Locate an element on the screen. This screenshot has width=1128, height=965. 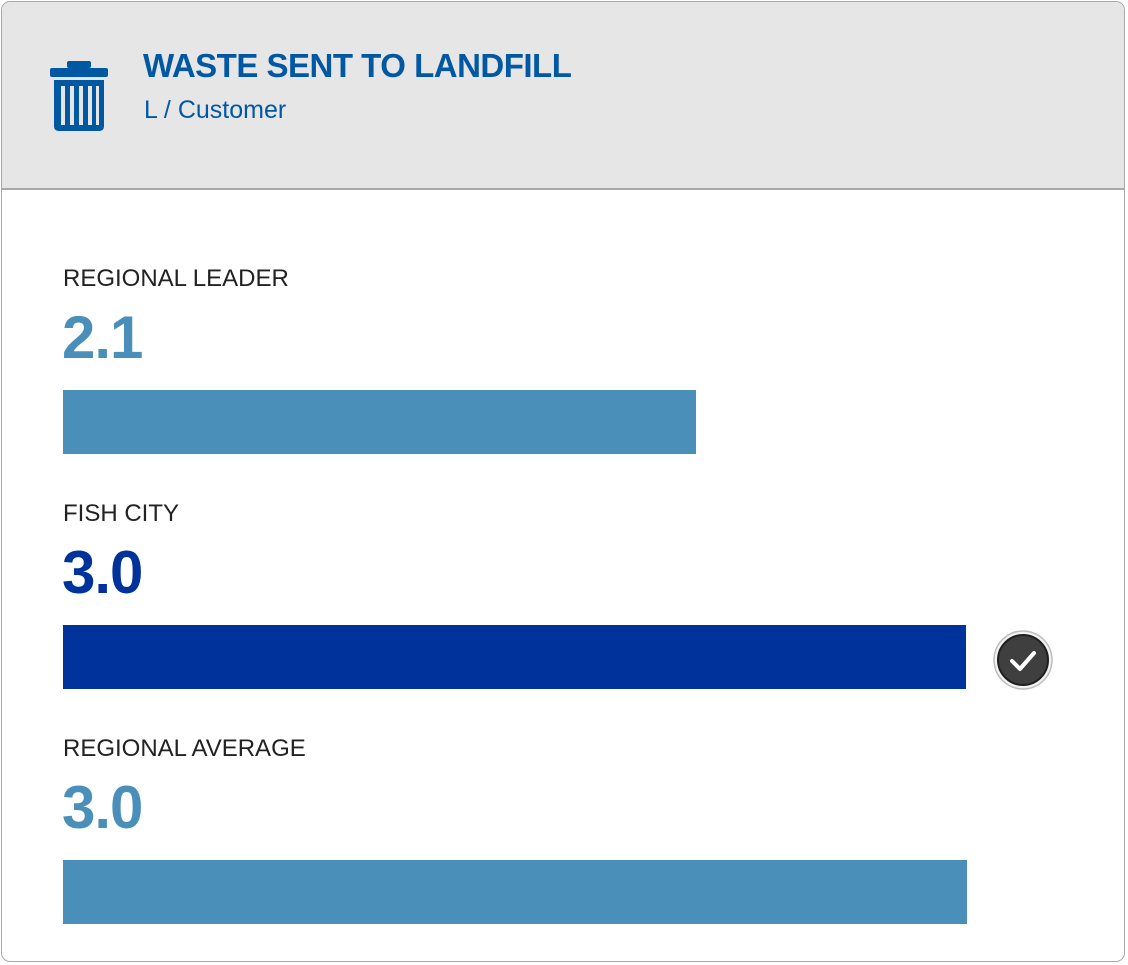
category-label-fish-city: FISH CITY is located at coordinates (121, 513).